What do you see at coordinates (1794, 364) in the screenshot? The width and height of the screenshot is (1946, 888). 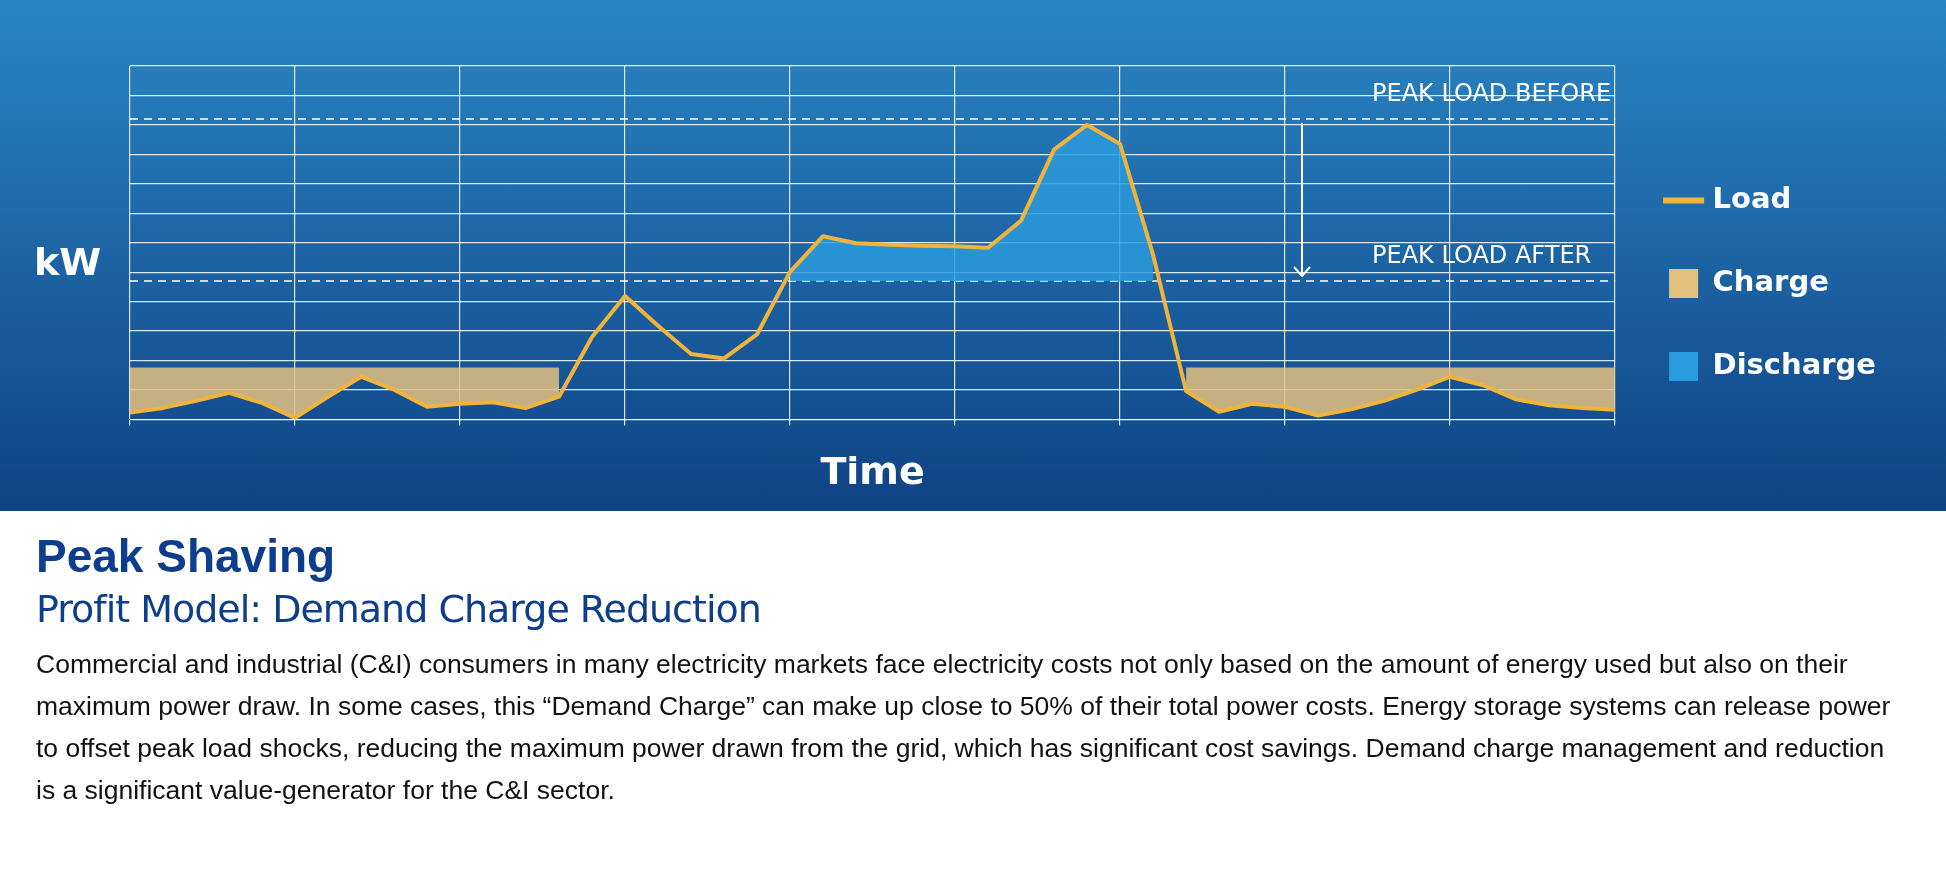 I see `legend-label: Discharge` at bounding box center [1794, 364].